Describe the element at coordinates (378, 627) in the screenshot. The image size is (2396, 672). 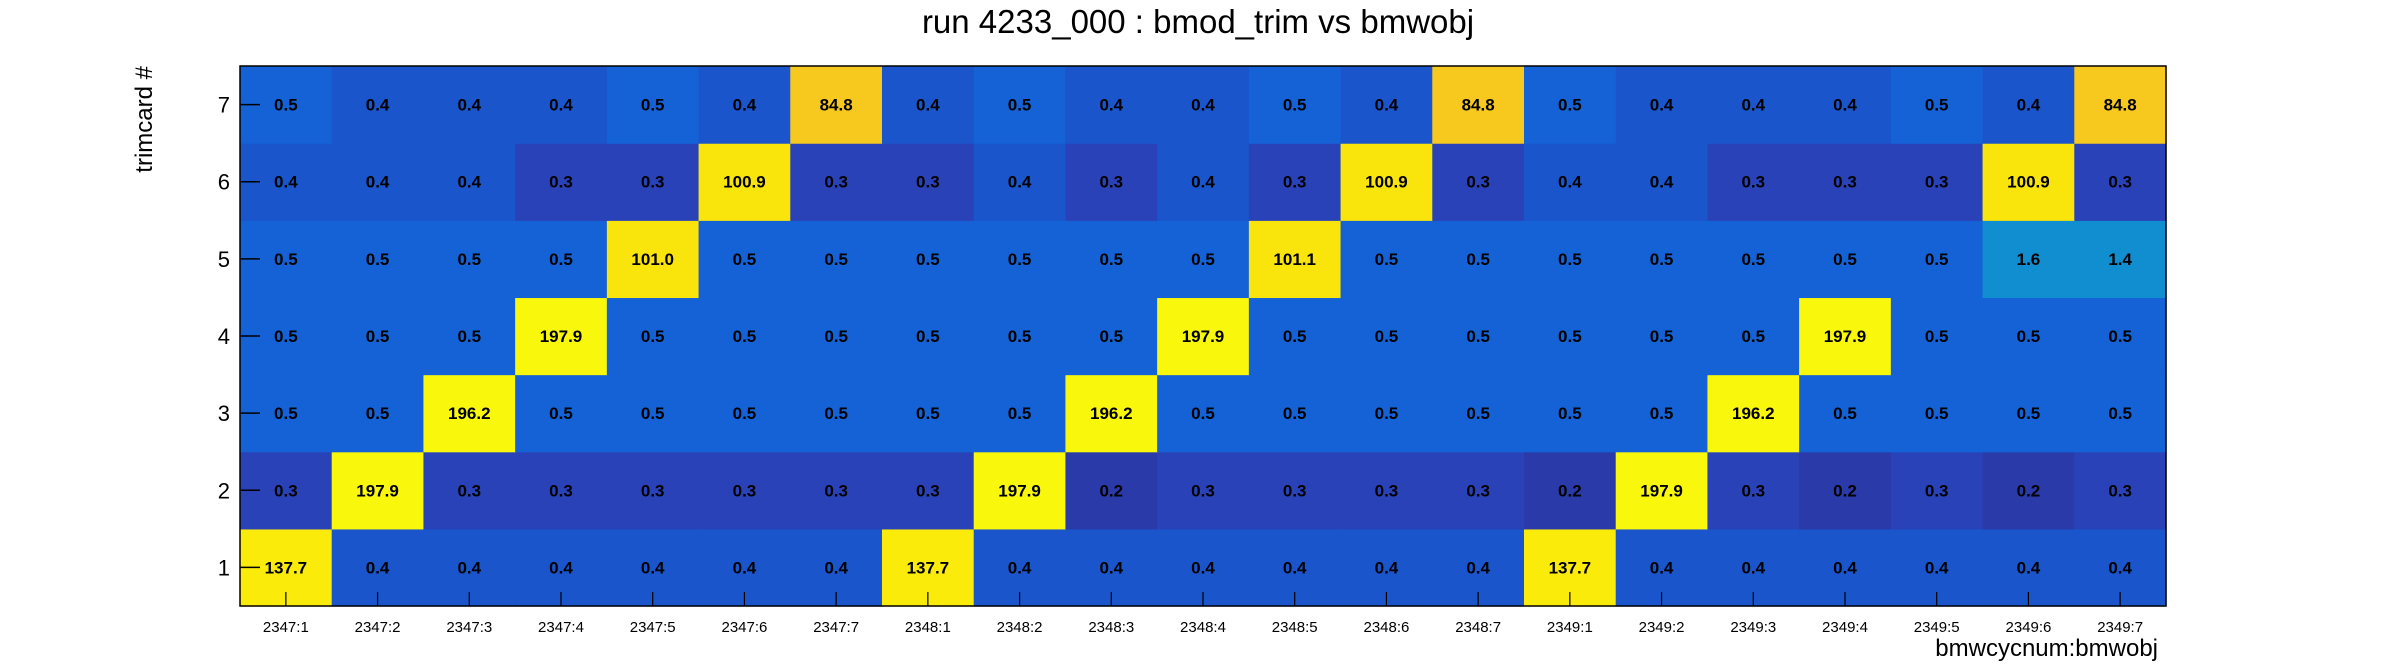
I see `x-tick-label: 2347:2` at that location.